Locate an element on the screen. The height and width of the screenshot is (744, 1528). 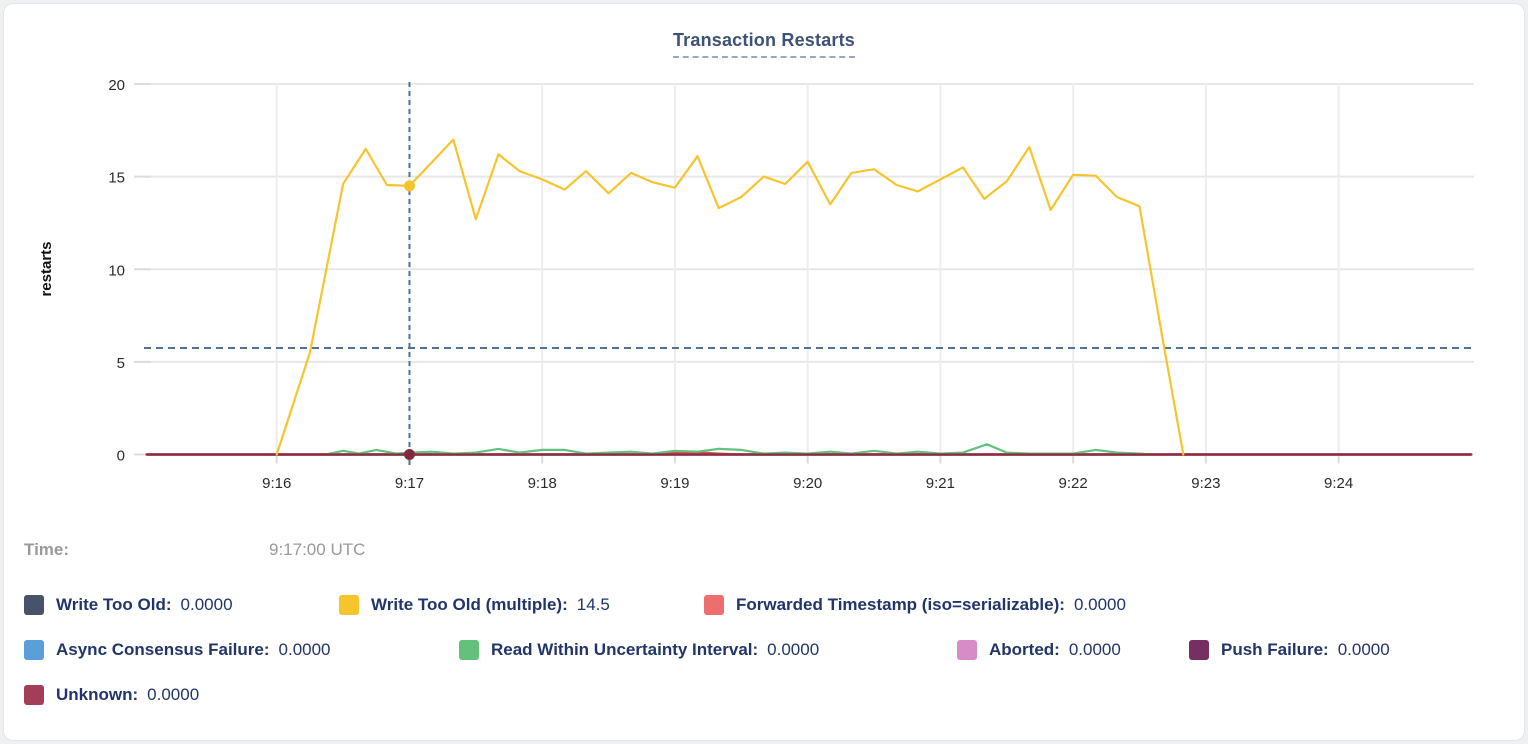
legend-value: 14.5 is located at coordinates (593, 604).